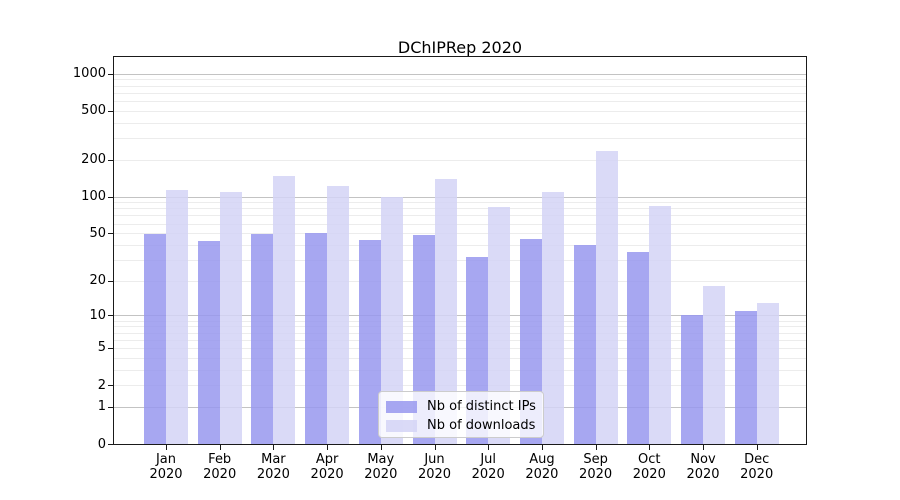 Image resolution: width=900 pixels, height=500 pixels. I want to click on bar-downloads-sep, so click(606, 297).